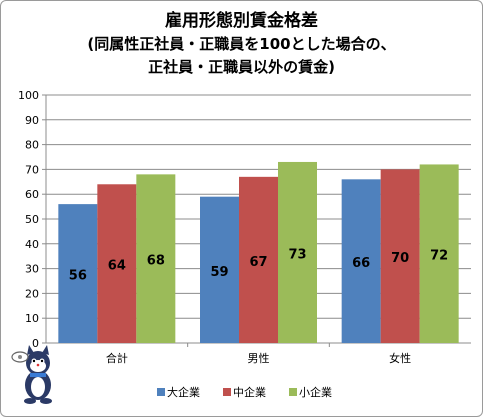  I want to click on x-tick-label: 男性, so click(259, 358).